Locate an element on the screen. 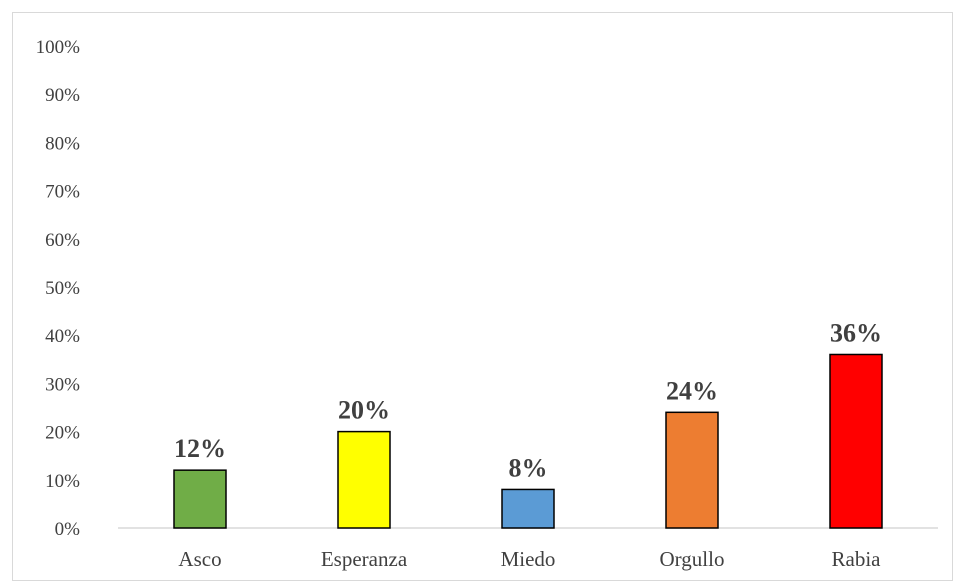 The height and width of the screenshot is (583, 955). bar-miedo is located at coordinates (528, 508).